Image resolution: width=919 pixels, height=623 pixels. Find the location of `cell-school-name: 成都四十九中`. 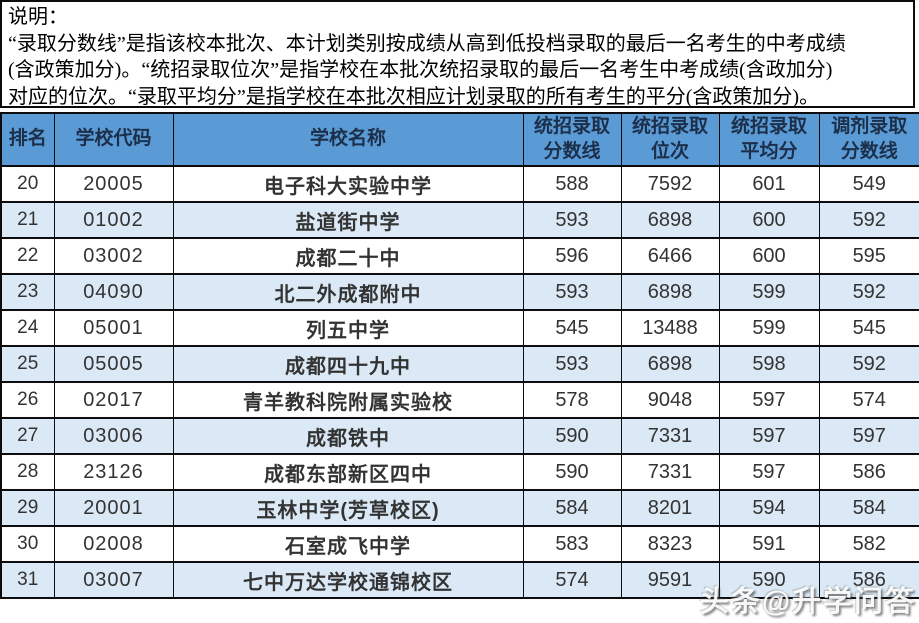

cell-school-name: 成都四十九中 is located at coordinates (348, 364).